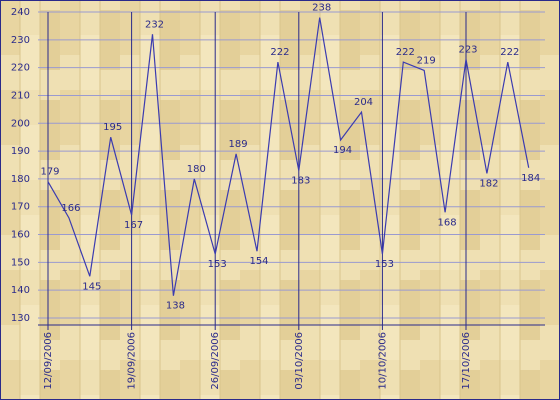  I want to click on x-tick-label: 03/10/2006, so click(299, 361).